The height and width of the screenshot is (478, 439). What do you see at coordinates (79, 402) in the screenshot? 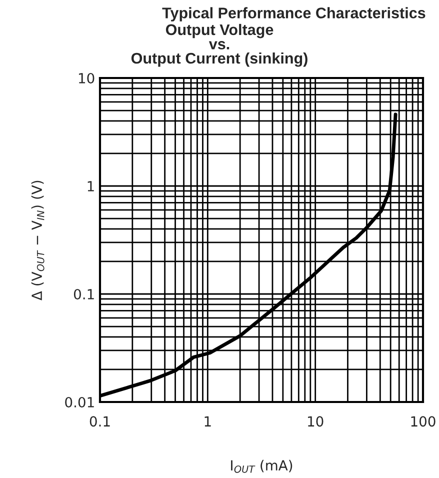
I see `y-tick-label: 0.01` at bounding box center [79, 402].